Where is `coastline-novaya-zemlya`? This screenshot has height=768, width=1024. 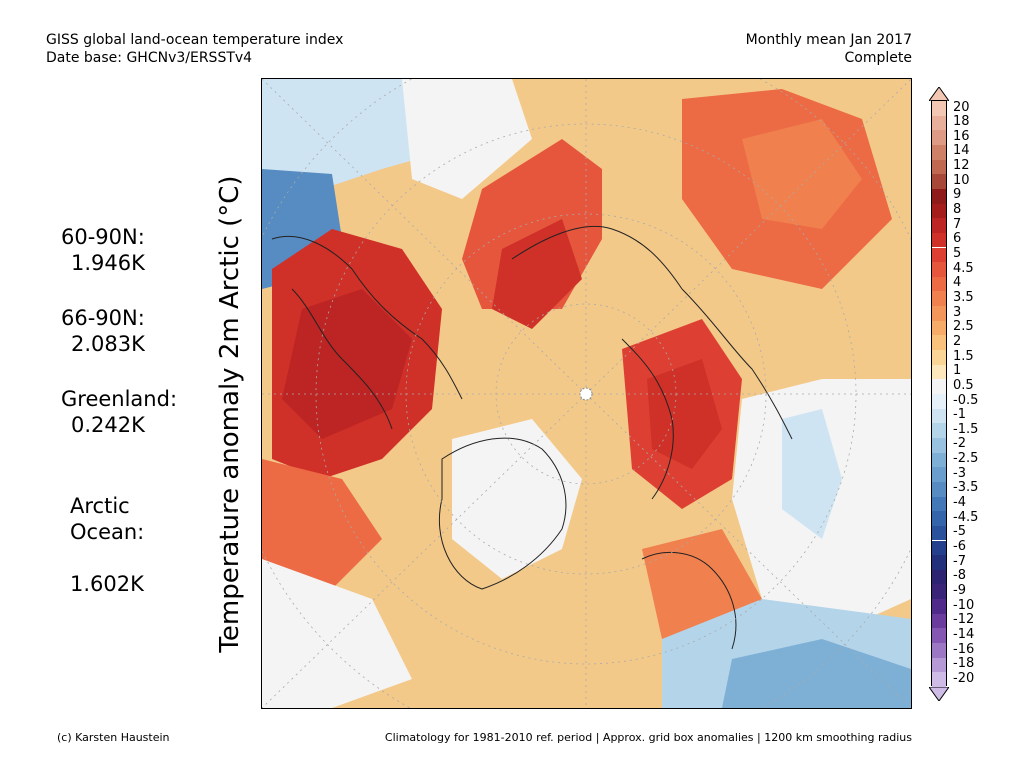 coastline-novaya-zemlya is located at coordinates (647, 419).